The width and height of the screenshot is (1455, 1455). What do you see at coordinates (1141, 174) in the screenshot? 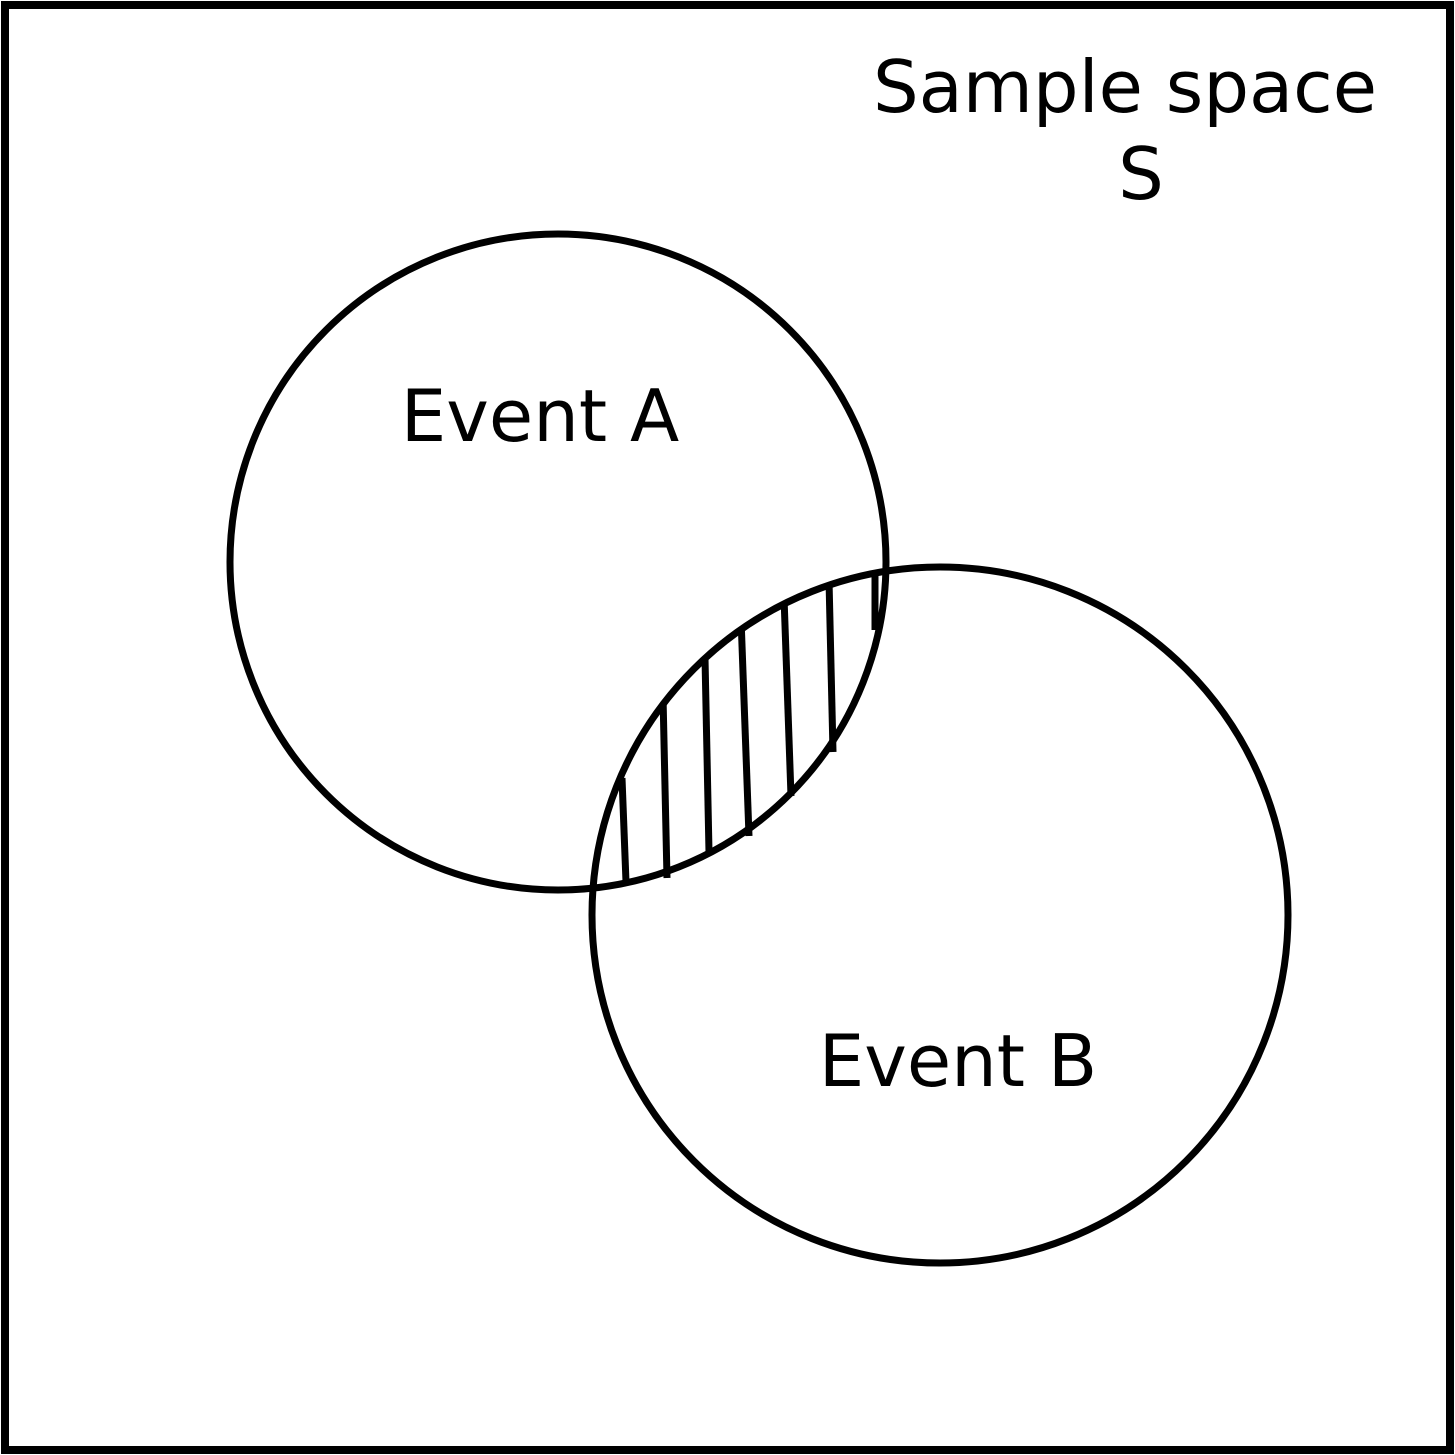
I see `sample-space-symbol: S` at bounding box center [1141, 174].